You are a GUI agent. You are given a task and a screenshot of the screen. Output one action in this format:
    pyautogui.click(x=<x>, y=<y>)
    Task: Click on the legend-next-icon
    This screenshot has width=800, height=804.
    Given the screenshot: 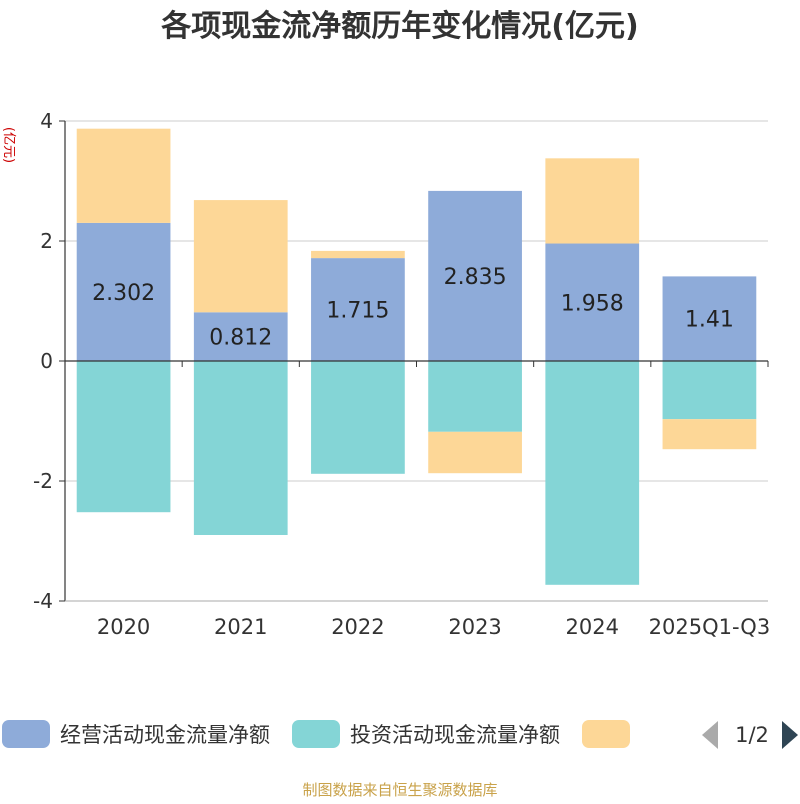 What is the action you would take?
    pyautogui.click(x=790, y=735)
    